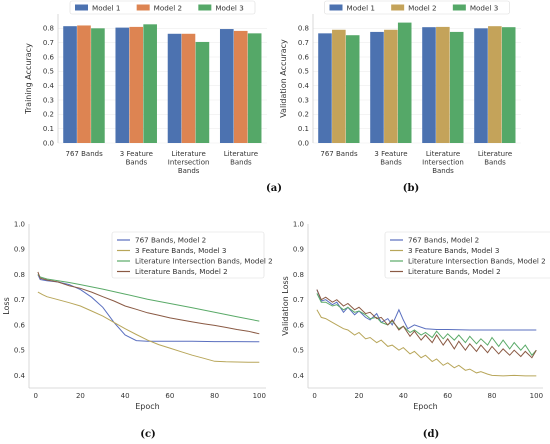 This screenshot has height=444, width=550. Describe the element at coordinates (492, 396) in the screenshot. I see `x-tick-label: 80` at that location.